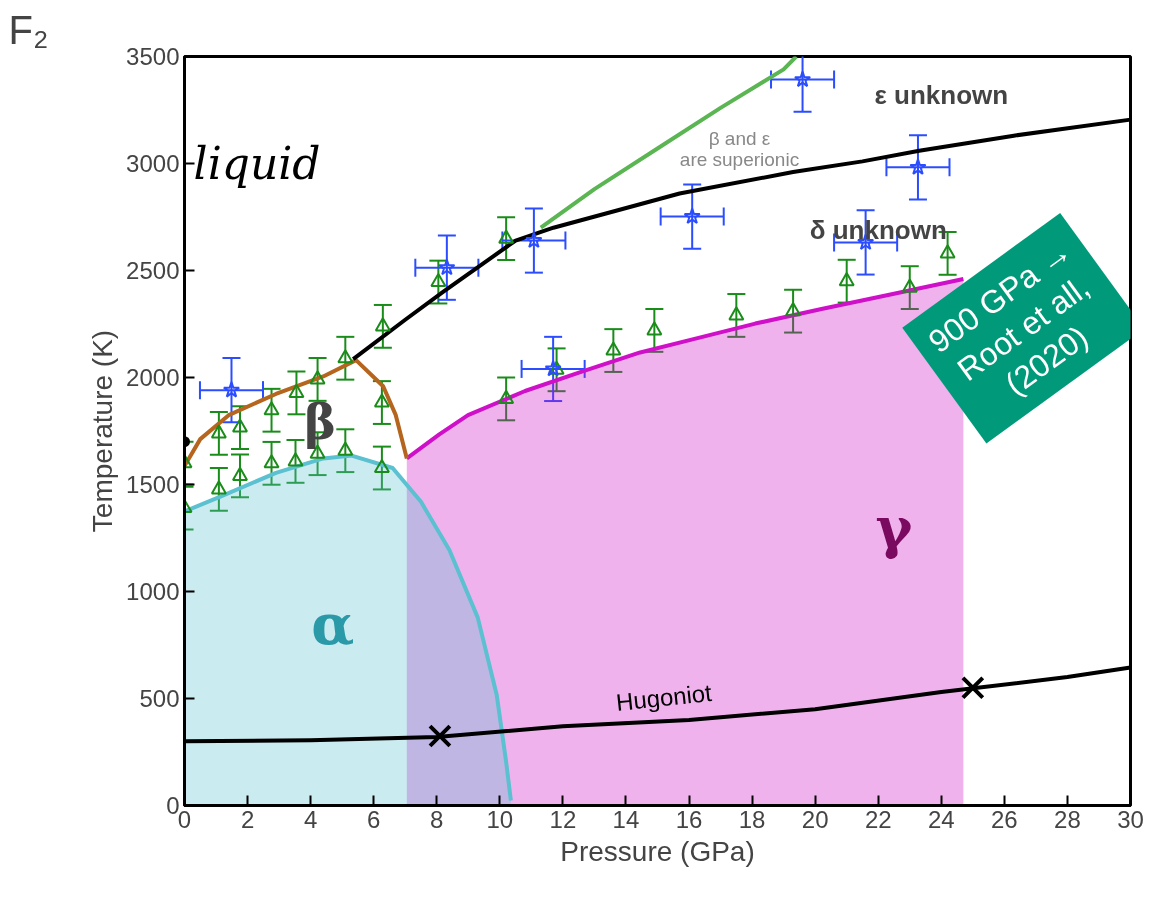 The width and height of the screenshot is (1172, 919). What do you see at coordinates (664, 697) in the screenshot?
I see `annotation: Hugoniot` at bounding box center [664, 697].